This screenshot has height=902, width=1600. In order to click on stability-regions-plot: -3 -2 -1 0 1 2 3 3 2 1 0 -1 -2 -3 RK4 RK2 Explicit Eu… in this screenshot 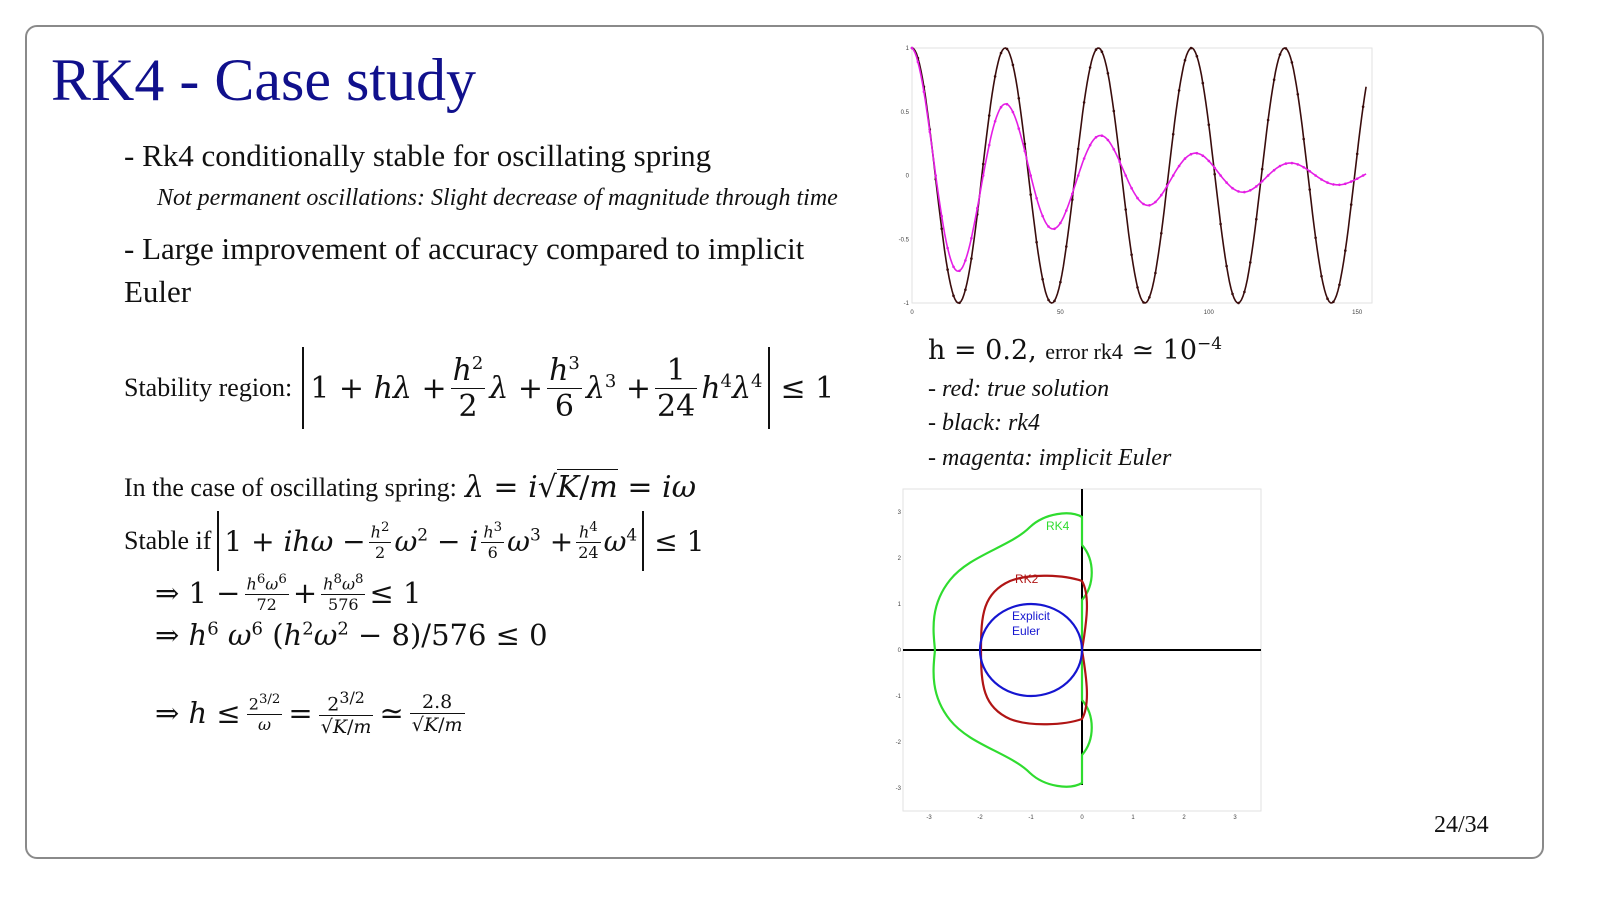, I will do `click(1079, 654)`.